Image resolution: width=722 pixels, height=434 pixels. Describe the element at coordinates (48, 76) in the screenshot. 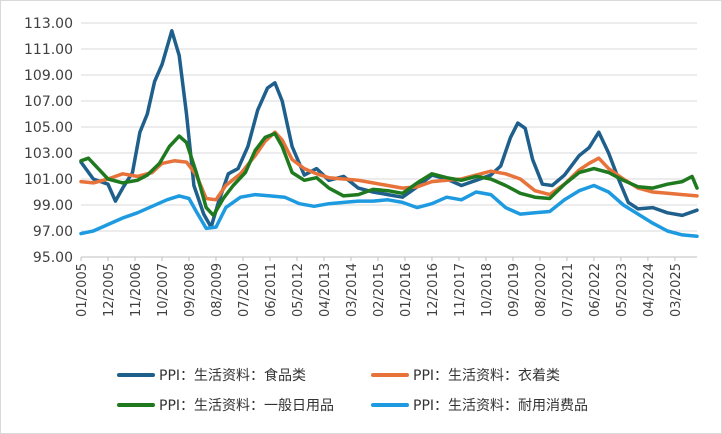

I see `y-tick-label: 109.00` at that location.